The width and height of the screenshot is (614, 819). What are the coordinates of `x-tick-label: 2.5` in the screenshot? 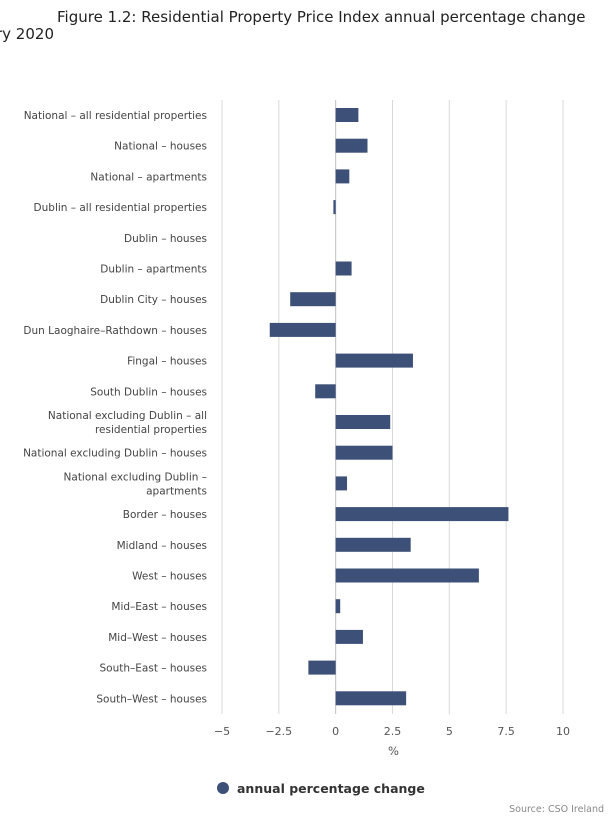 It's located at (393, 731).